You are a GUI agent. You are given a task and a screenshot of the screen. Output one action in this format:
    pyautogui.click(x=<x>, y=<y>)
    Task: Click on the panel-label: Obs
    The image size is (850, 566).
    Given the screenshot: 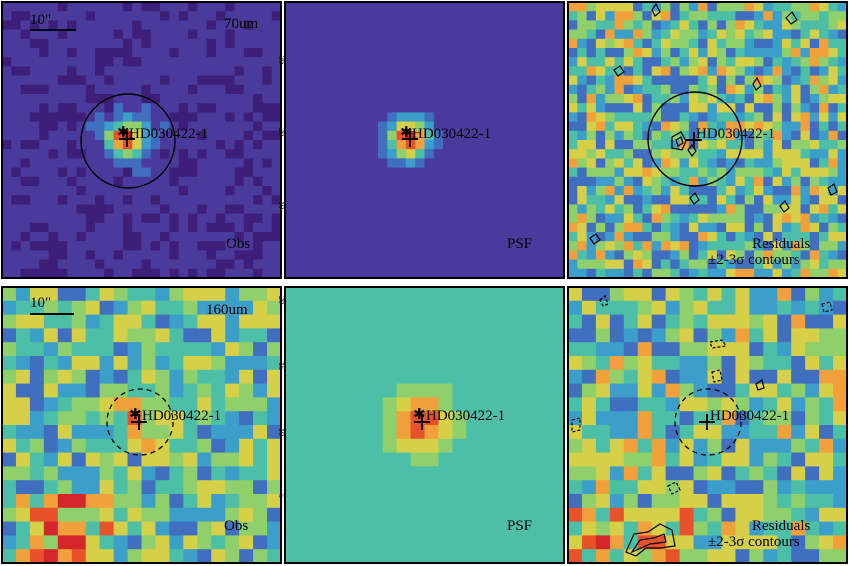 What is the action you would take?
    pyautogui.click(x=236, y=526)
    